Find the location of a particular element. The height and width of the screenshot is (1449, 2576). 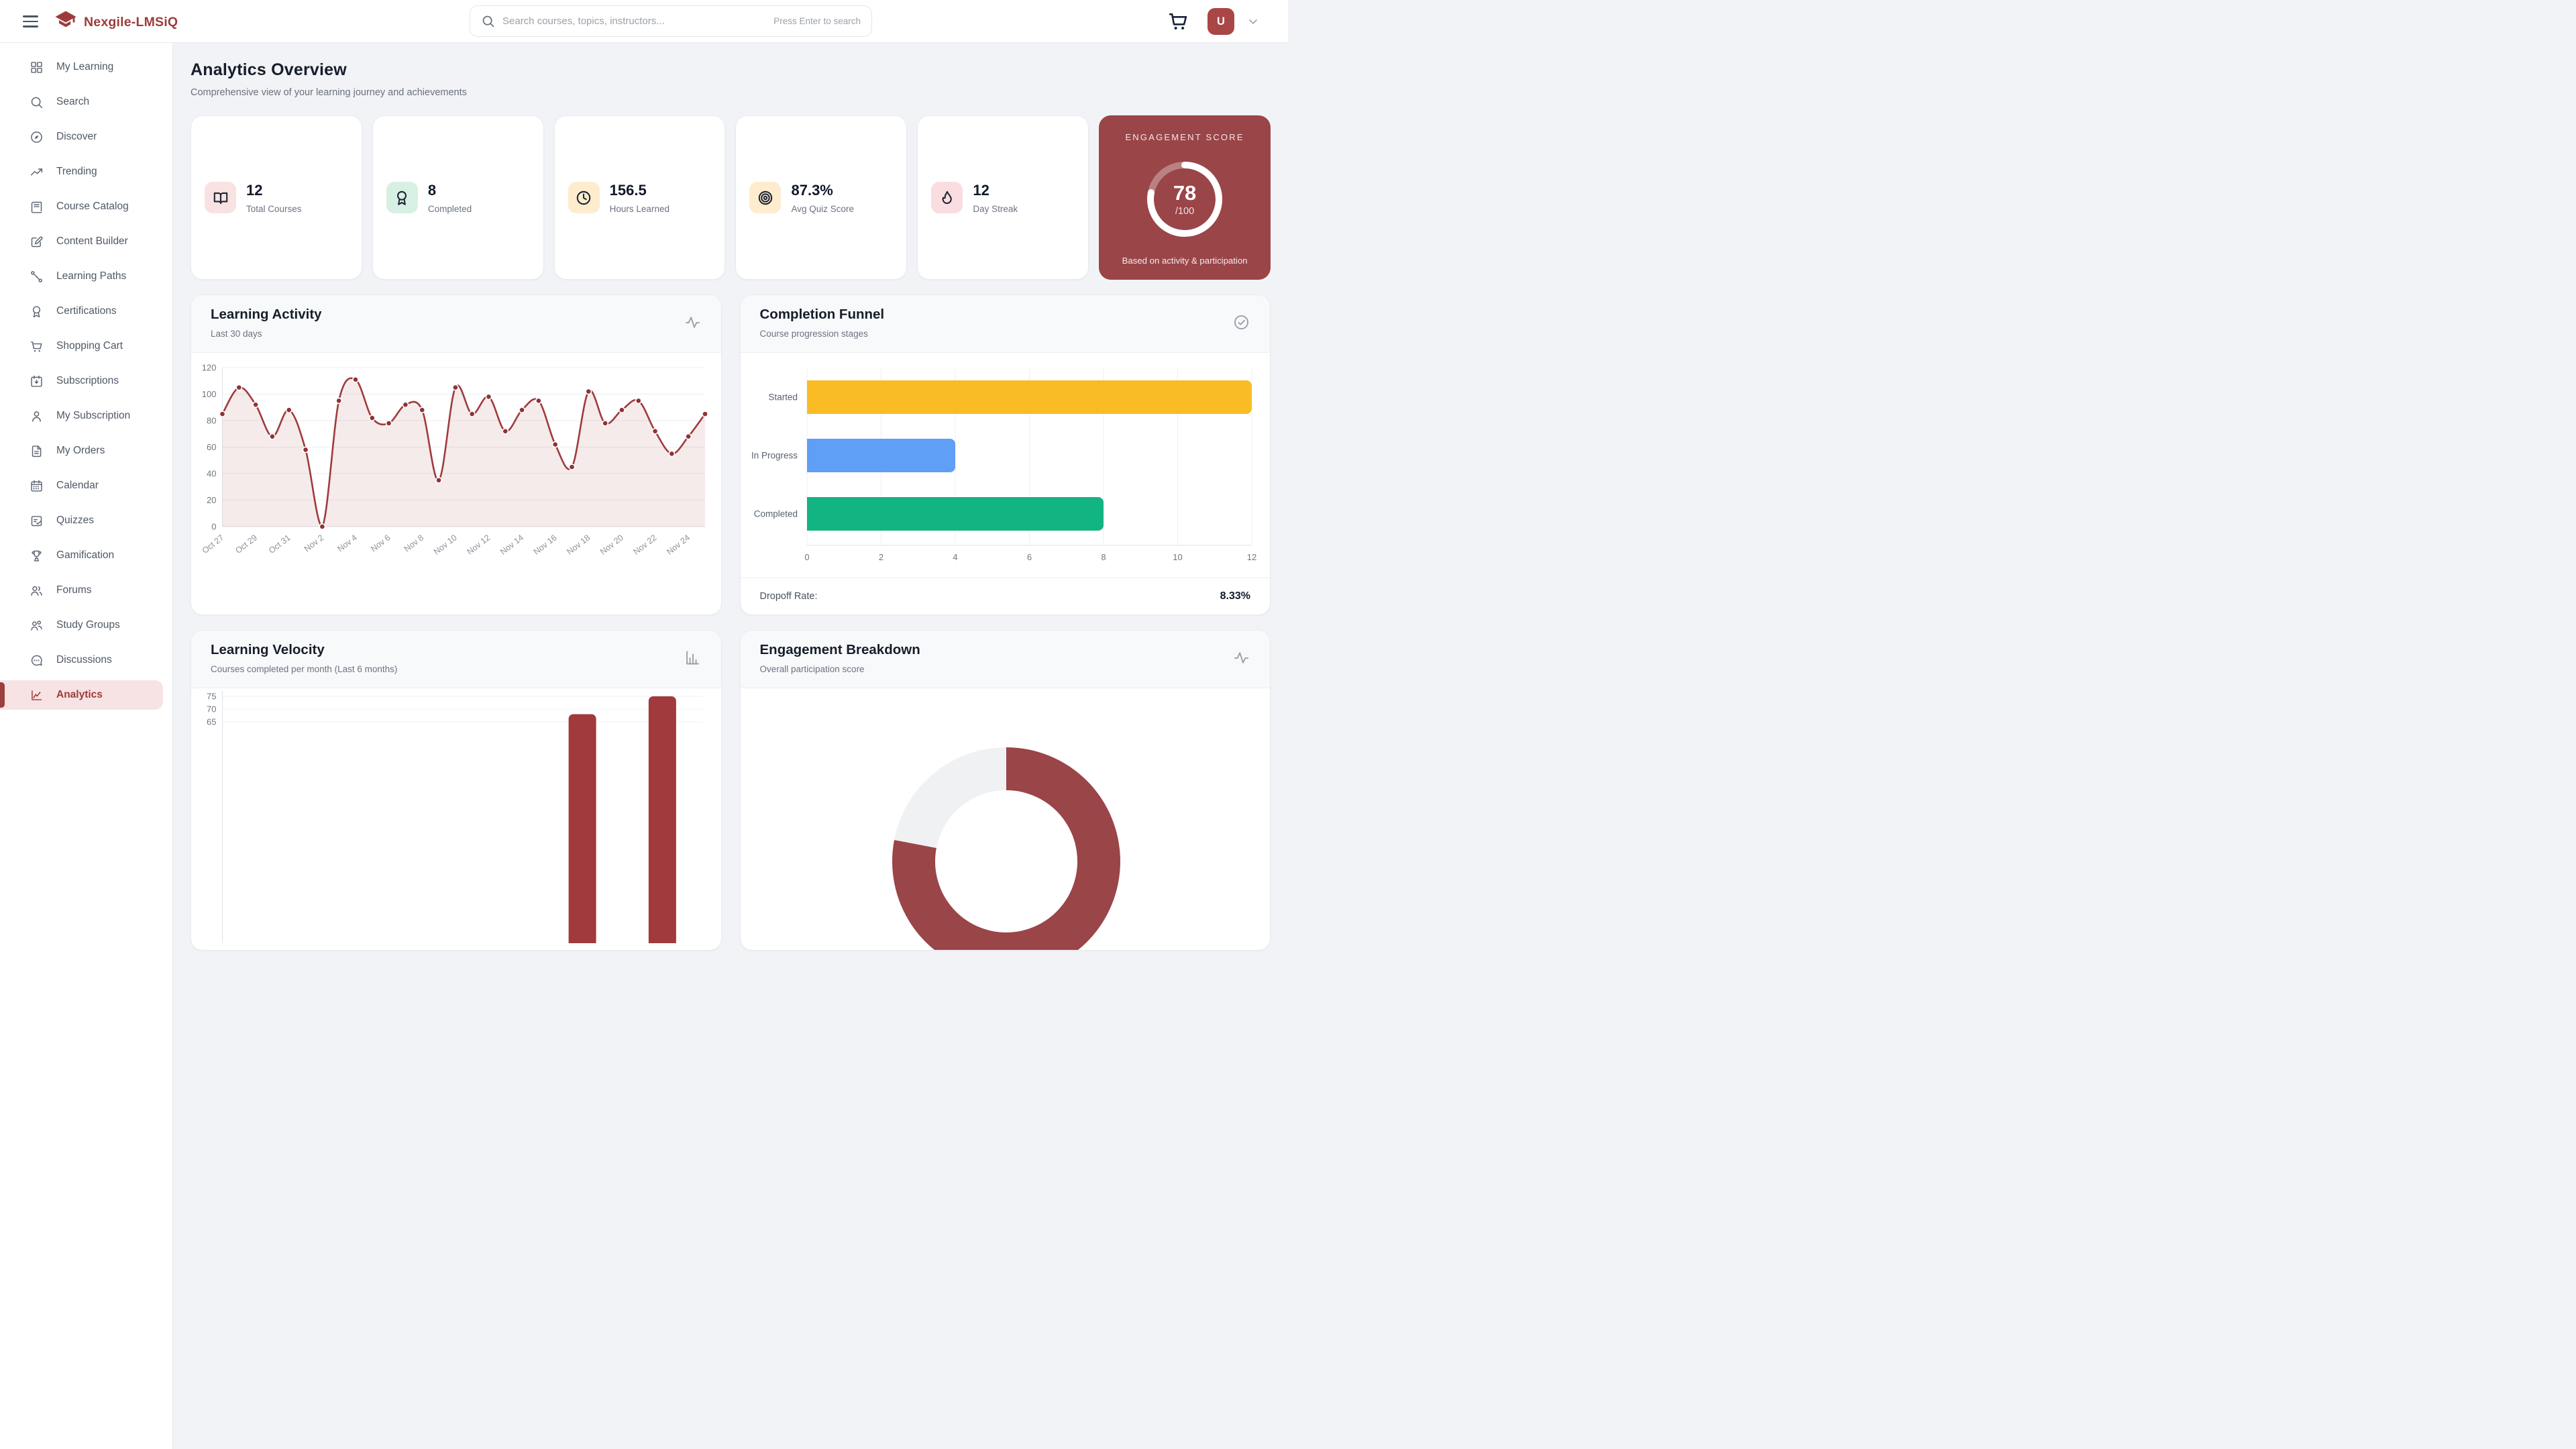

sidebar-item-label: Analytics is located at coordinates (79, 694).